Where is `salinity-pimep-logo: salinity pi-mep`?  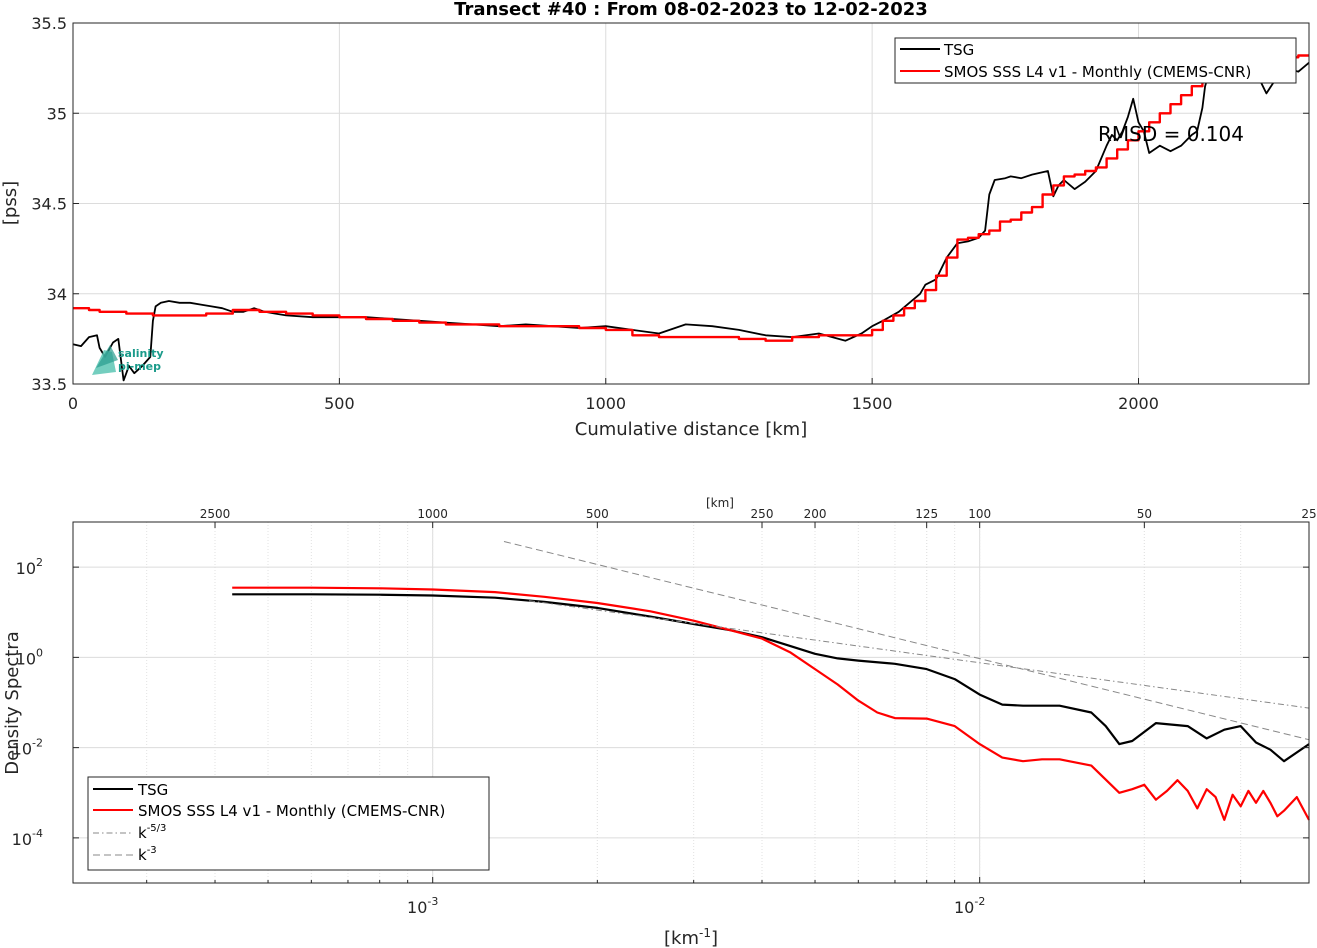 salinity-pimep-logo: salinity pi-mep is located at coordinates (128, 360).